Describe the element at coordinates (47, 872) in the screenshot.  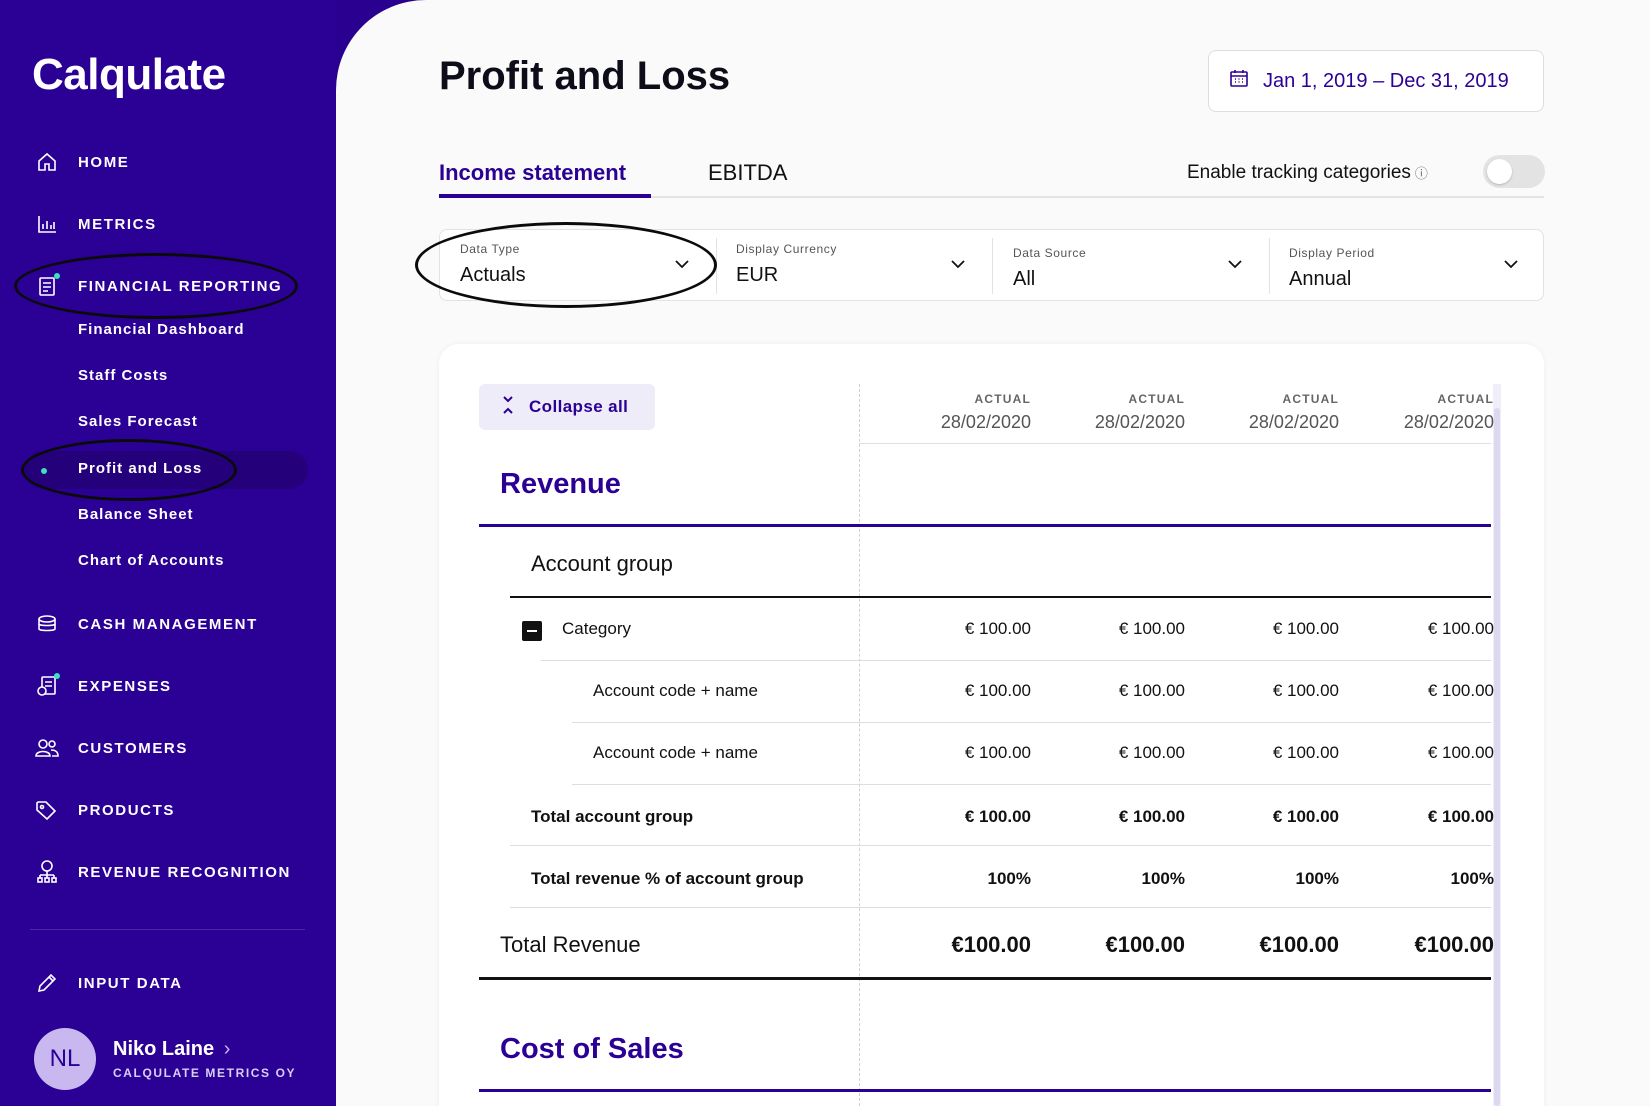
I see `org-chart-icon` at that location.